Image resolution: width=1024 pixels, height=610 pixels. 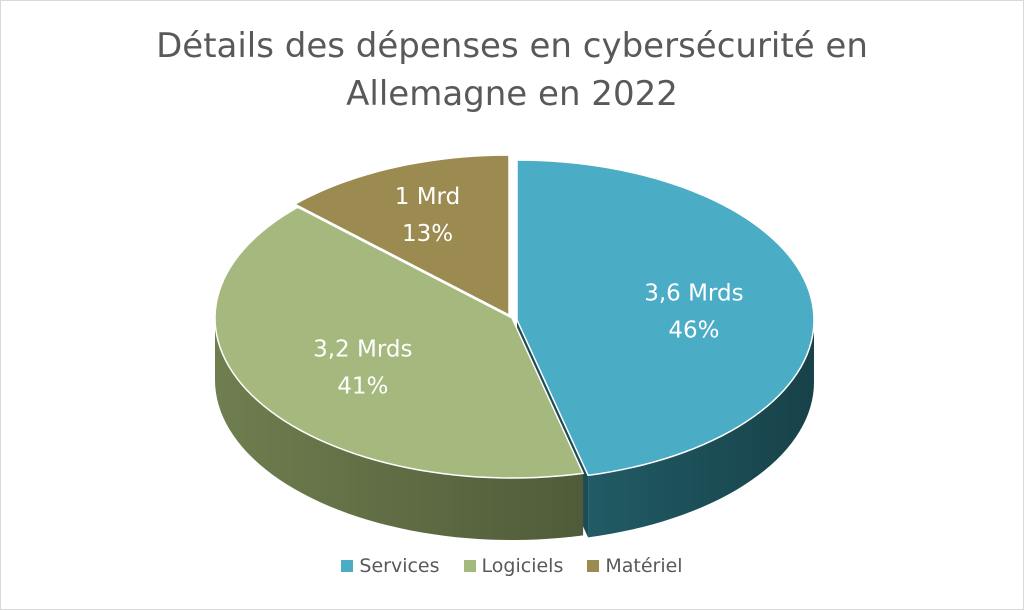 What do you see at coordinates (399, 566) in the screenshot?
I see `legend-label-services: Services` at bounding box center [399, 566].